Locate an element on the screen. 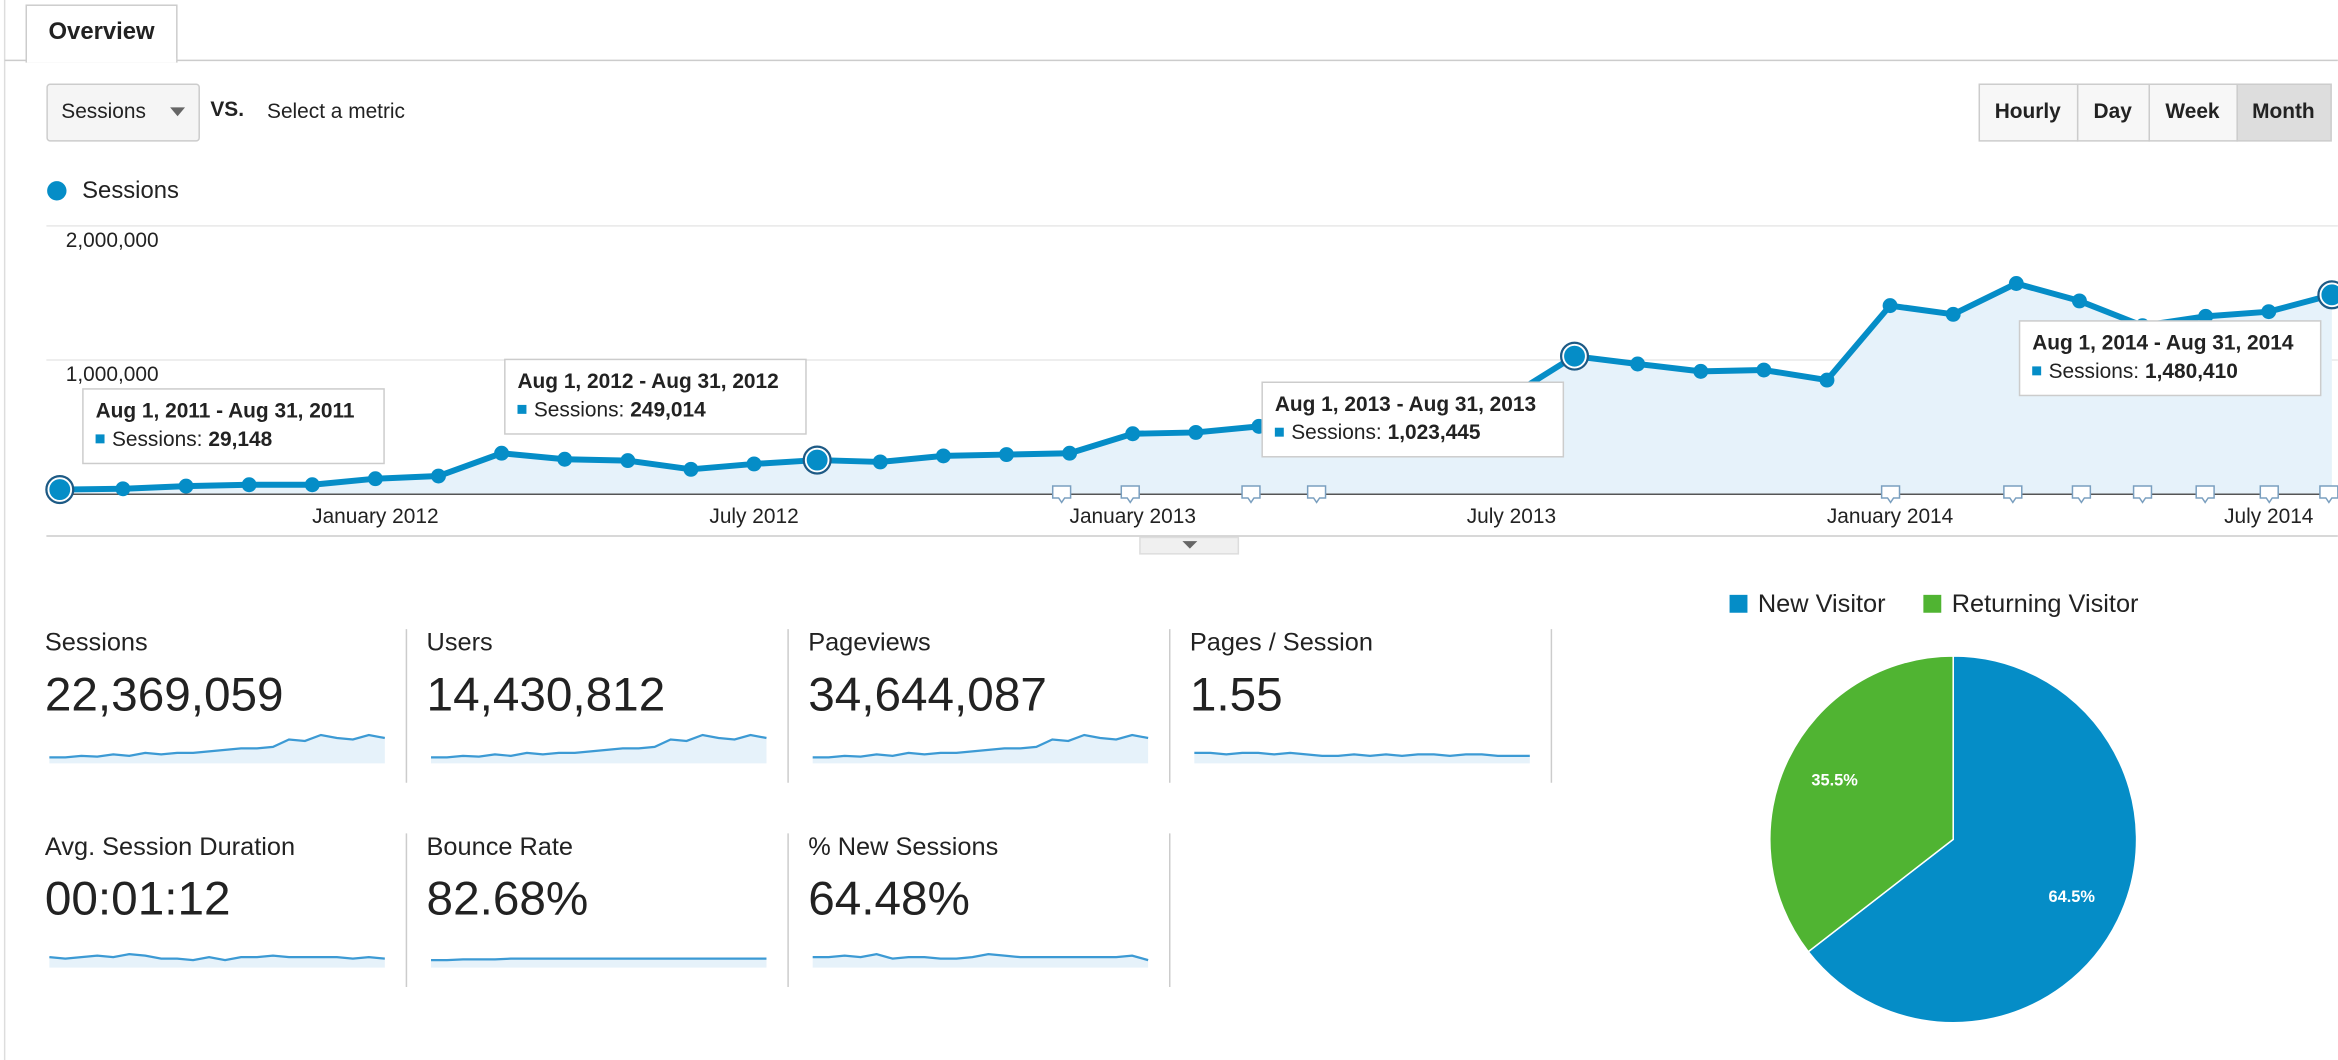 The height and width of the screenshot is (1060, 2338). metric-label: Sessions is located at coordinates (96, 643).